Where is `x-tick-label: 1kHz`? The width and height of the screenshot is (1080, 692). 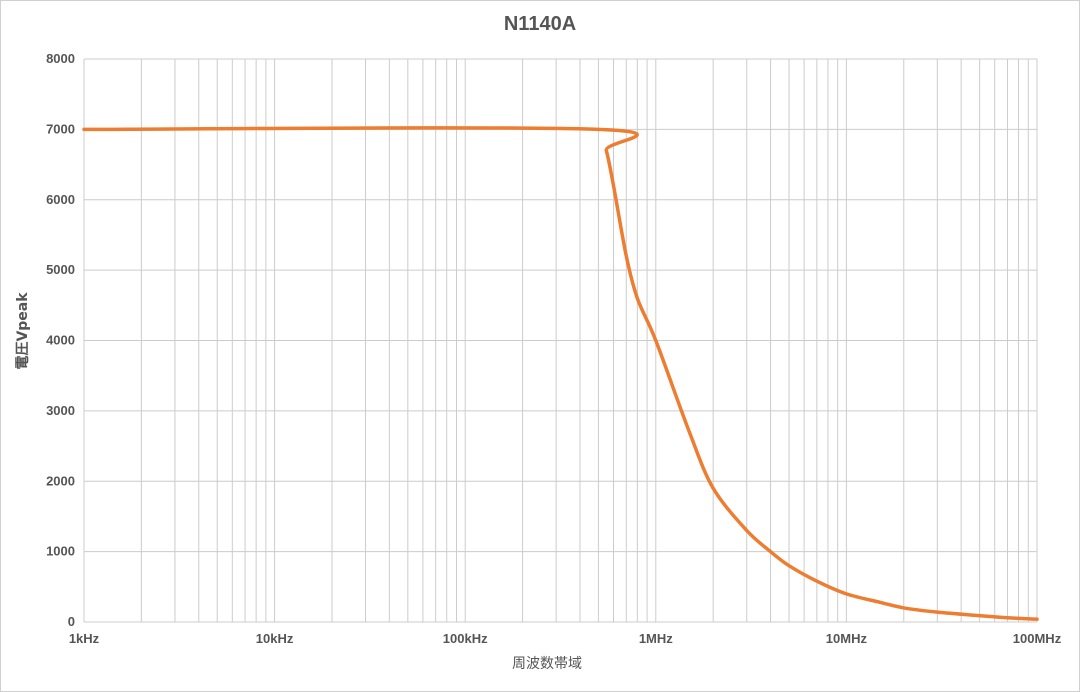
x-tick-label: 1kHz is located at coordinates (84, 638).